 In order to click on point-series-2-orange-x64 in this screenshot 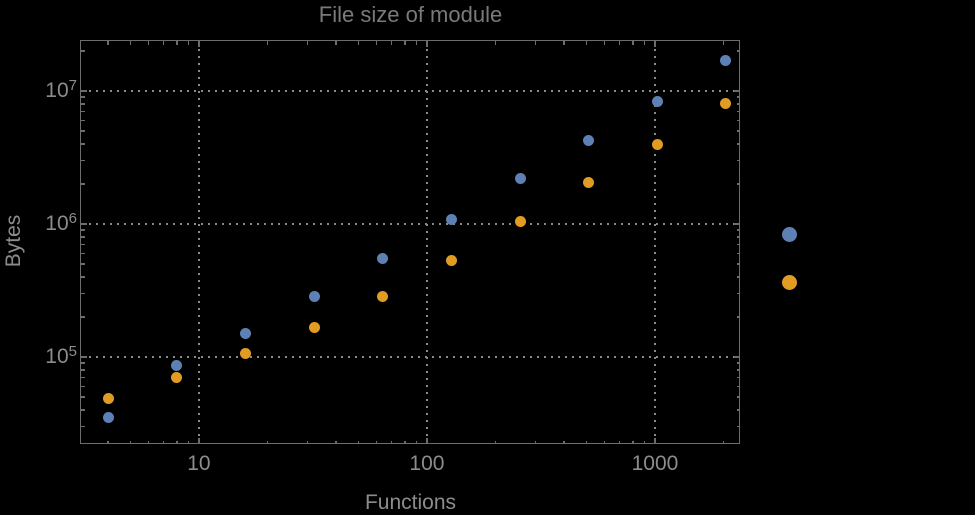, I will do `click(383, 297)`.